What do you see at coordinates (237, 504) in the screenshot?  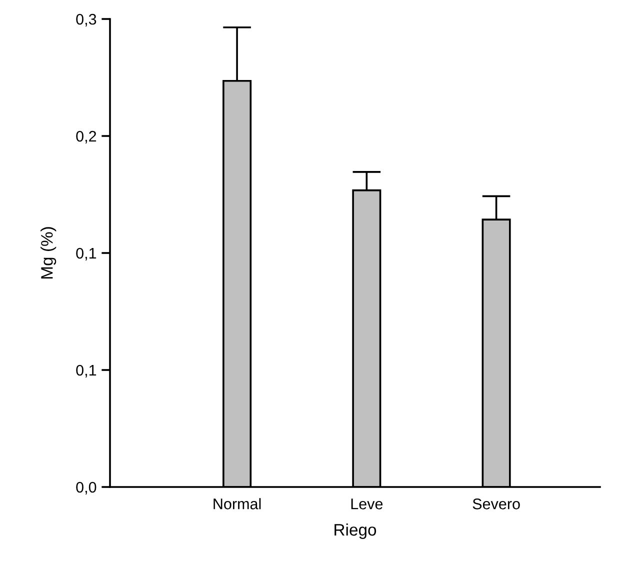 I see `x-tick-label: Normal` at bounding box center [237, 504].